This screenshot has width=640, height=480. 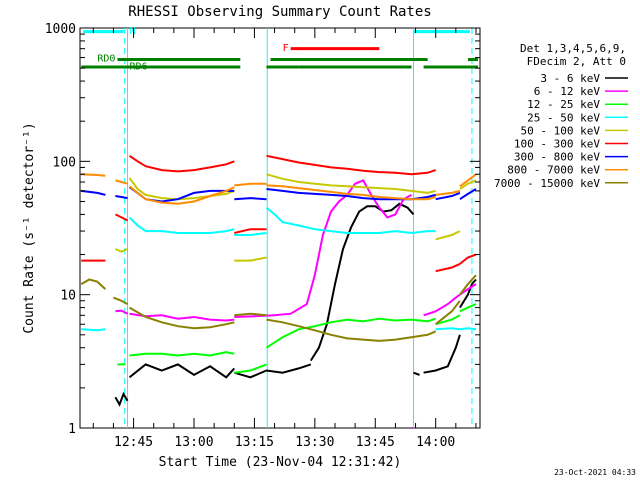 I want to click on legend-header-1: FDecim 2, Att 0, so click(x=576, y=61).